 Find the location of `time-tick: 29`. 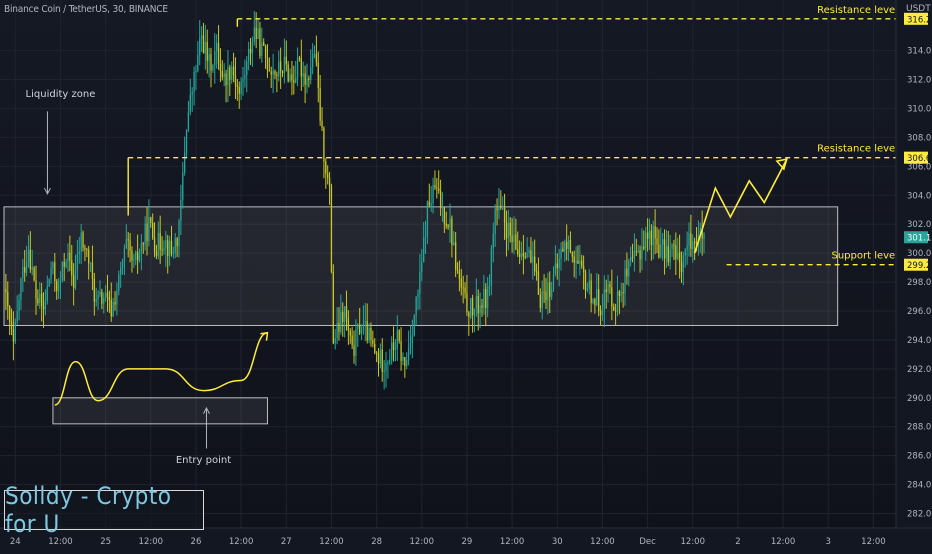

time-tick: 29 is located at coordinates (467, 542).